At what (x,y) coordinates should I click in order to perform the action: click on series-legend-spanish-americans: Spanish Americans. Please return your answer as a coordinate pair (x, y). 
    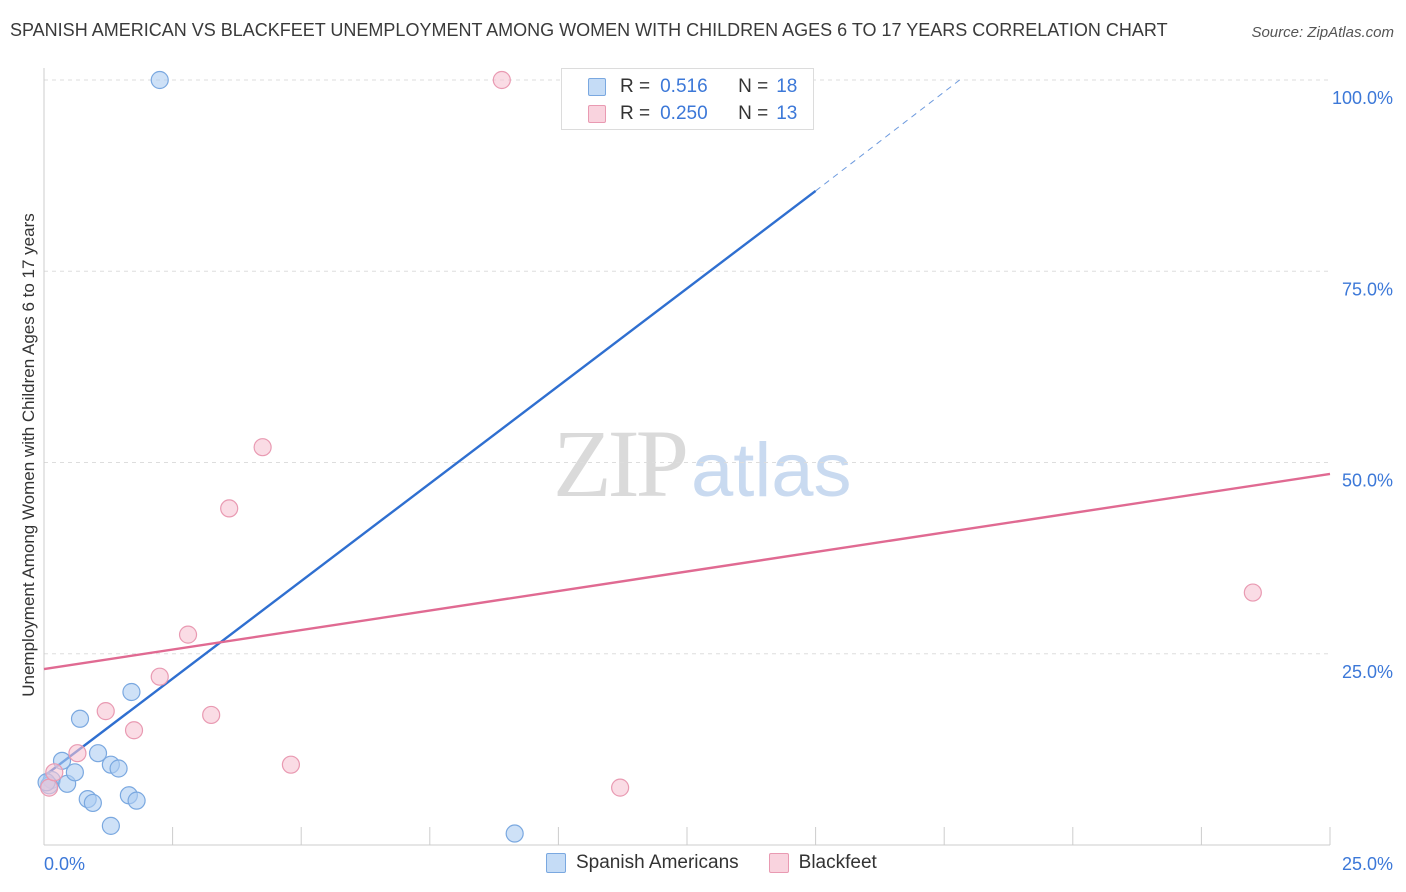
    Looking at the image, I should click on (642, 863).